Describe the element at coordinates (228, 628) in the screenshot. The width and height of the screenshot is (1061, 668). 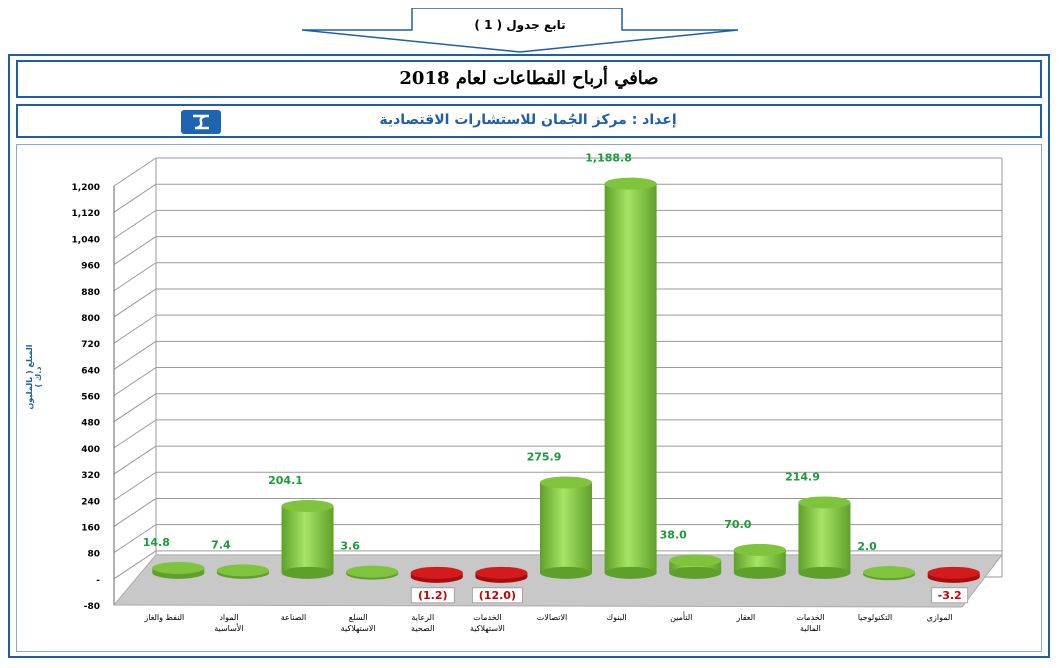
I see `x-tick-label: الأساسية` at that location.